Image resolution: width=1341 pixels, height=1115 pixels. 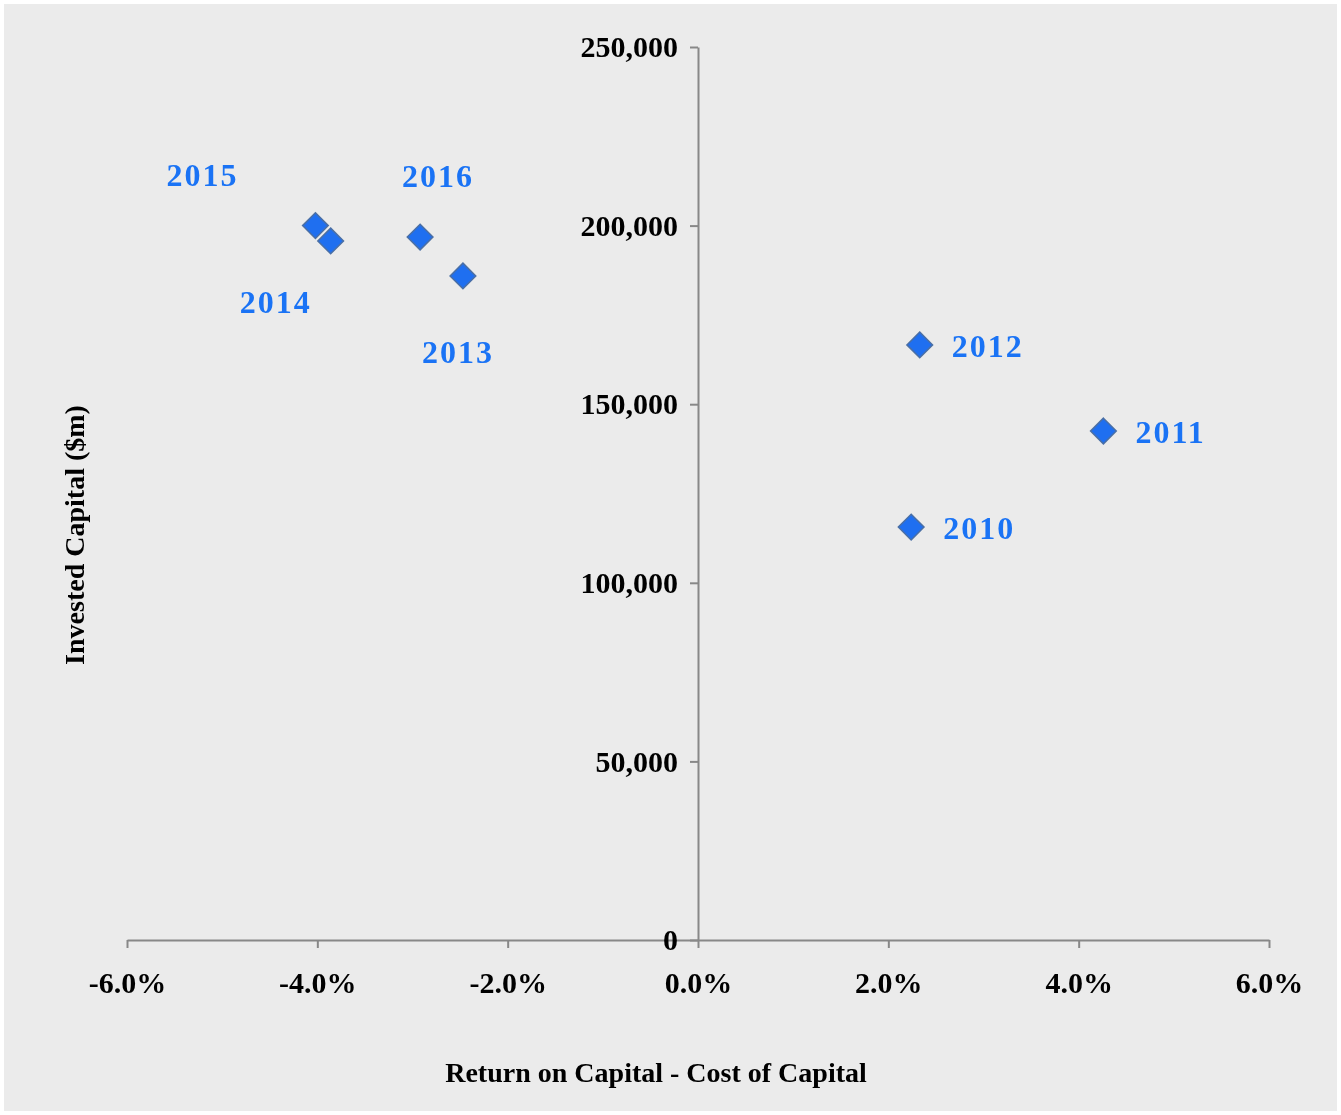 What do you see at coordinates (656, 1072) in the screenshot?
I see `x-axis-title: Return on Capital - Cost of Capital` at bounding box center [656, 1072].